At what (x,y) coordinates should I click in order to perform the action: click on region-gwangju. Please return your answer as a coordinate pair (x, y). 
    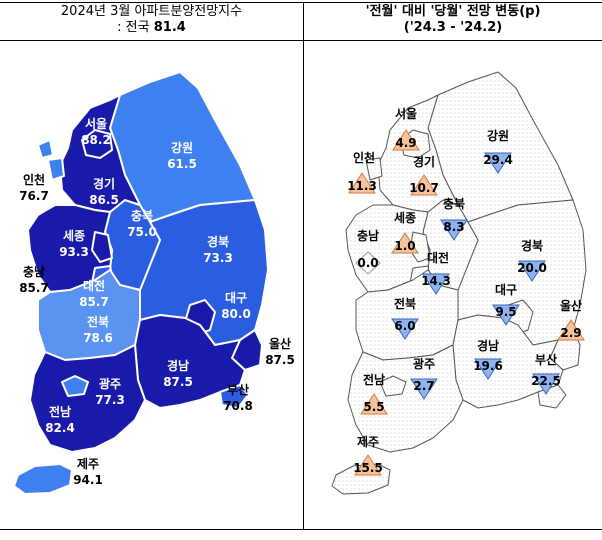
    Looking at the image, I should click on (75, 386).